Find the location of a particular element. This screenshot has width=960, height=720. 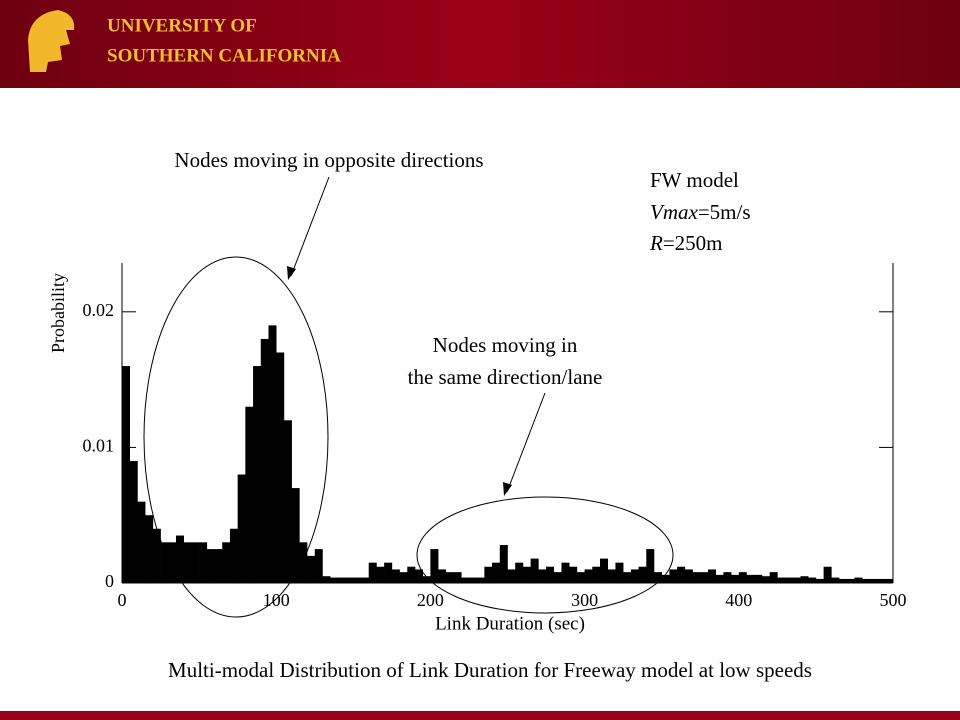

x-tick-label: 500 is located at coordinates (893, 600).